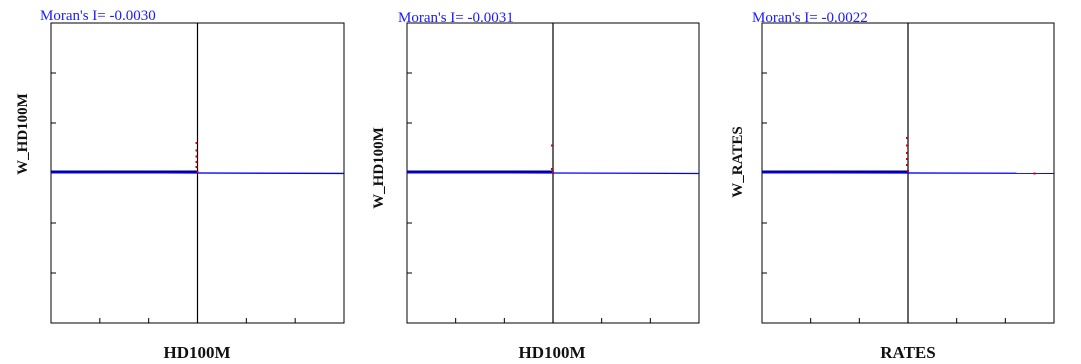 This screenshot has height=364, width=1081. I want to click on chart-3-title: Moran's I= -0.0022, so click(810, 18).